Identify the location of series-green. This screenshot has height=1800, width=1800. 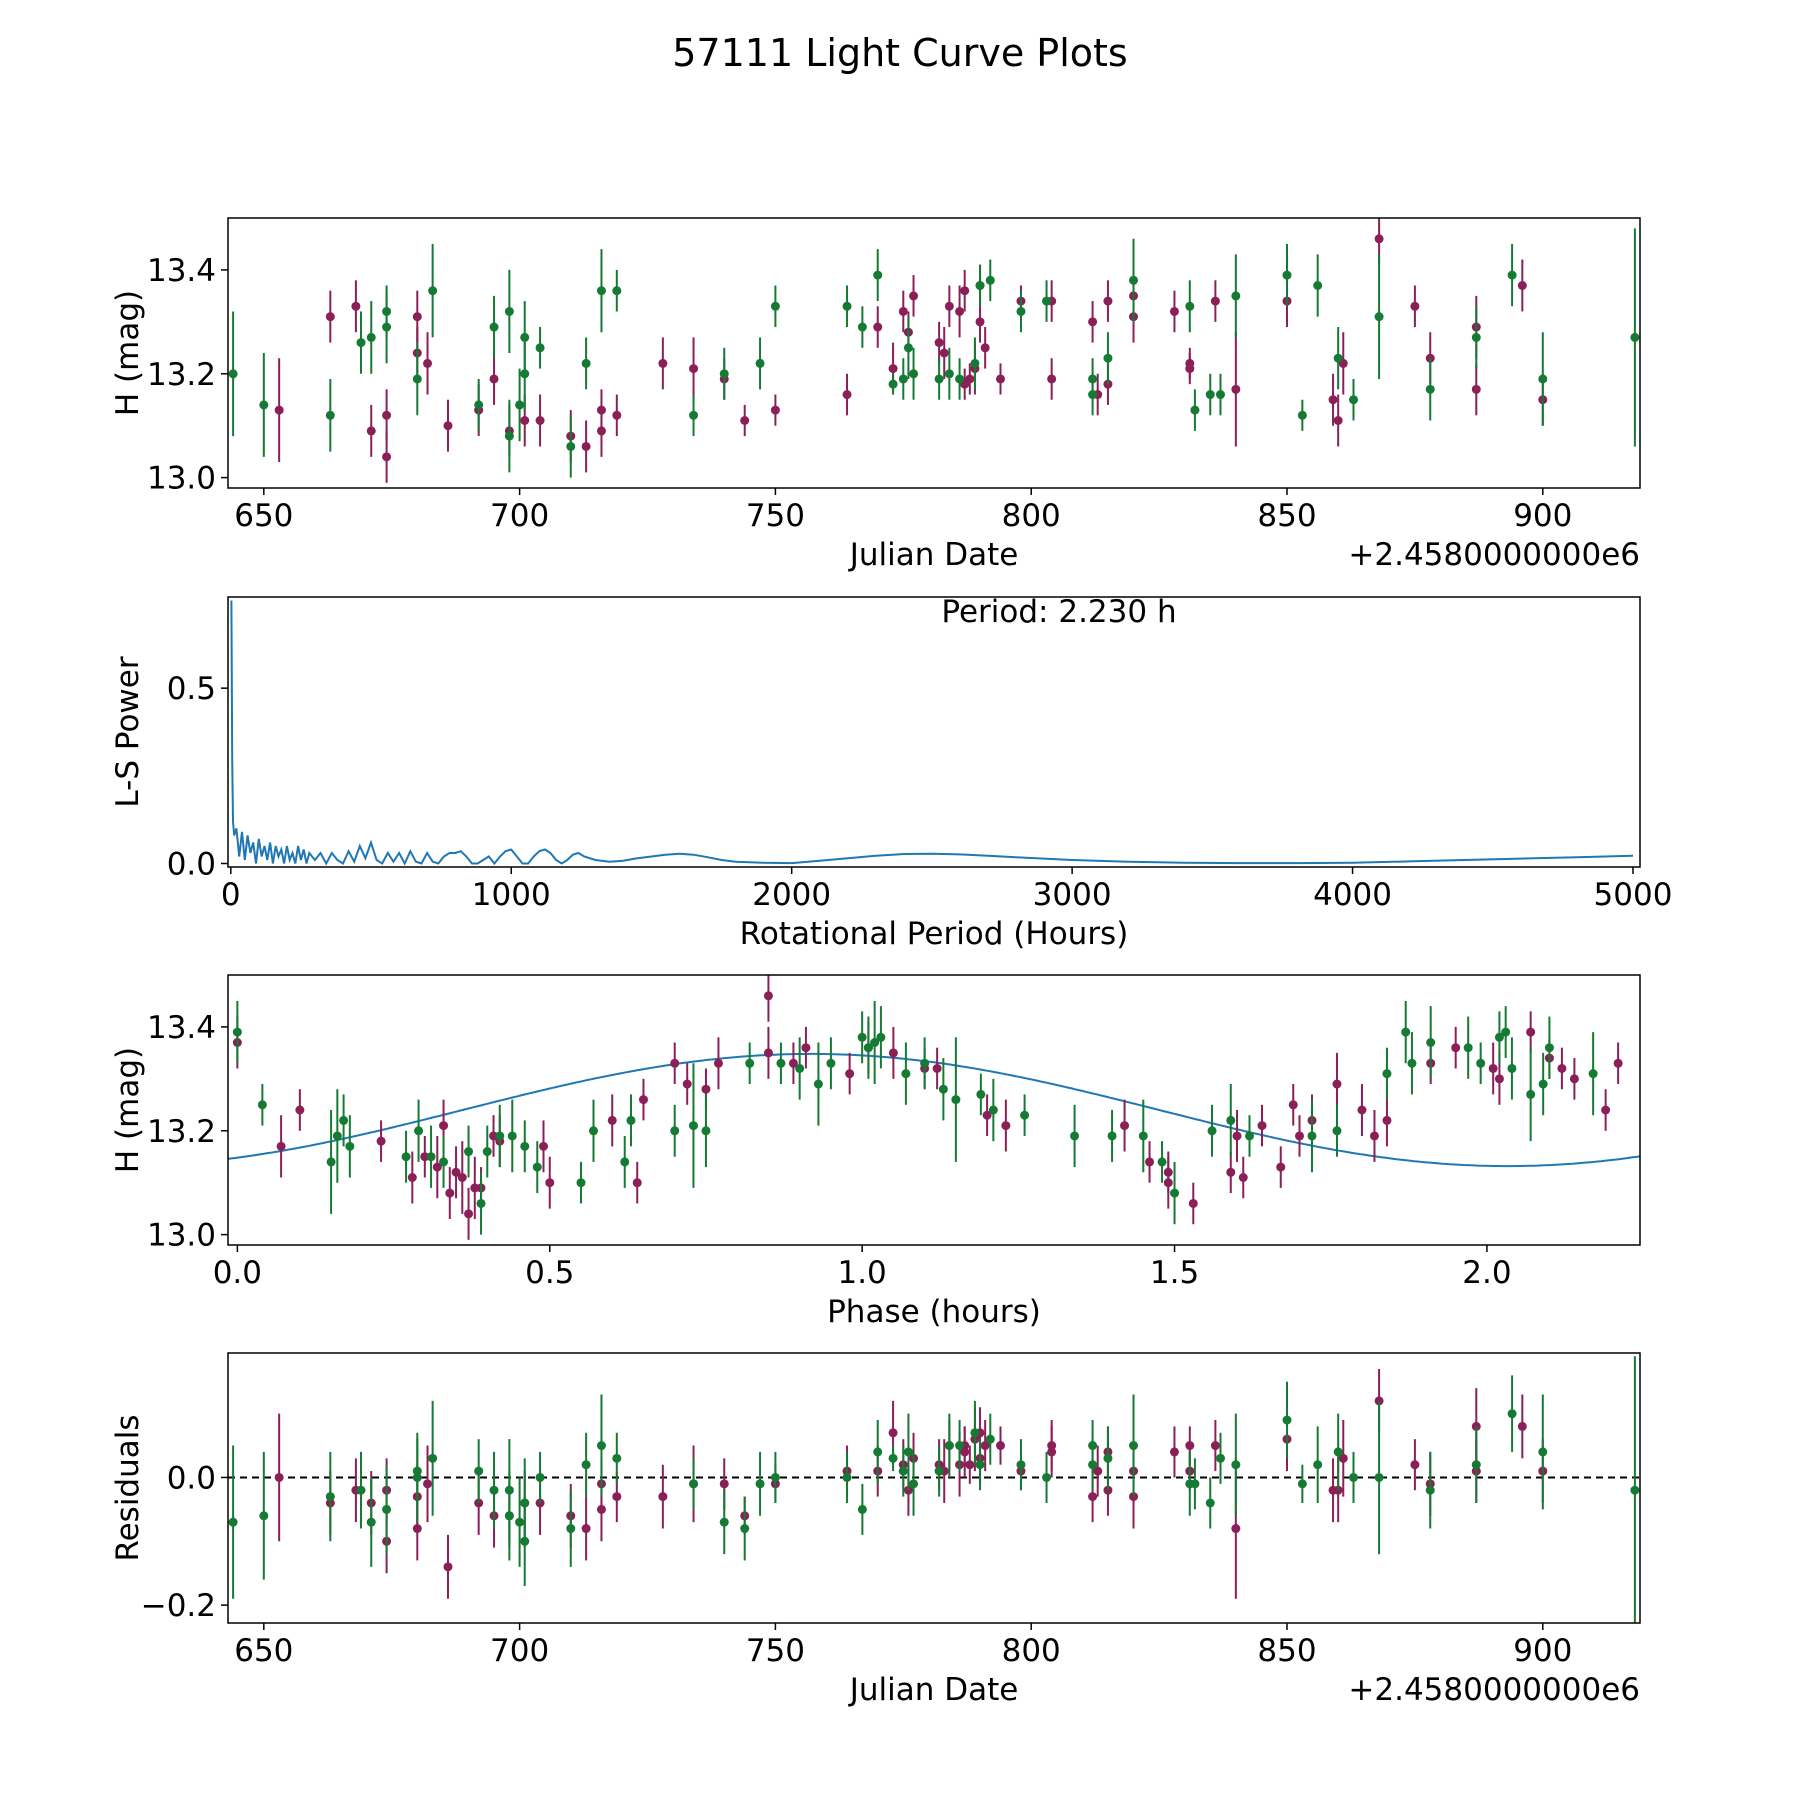
(934, 1489).